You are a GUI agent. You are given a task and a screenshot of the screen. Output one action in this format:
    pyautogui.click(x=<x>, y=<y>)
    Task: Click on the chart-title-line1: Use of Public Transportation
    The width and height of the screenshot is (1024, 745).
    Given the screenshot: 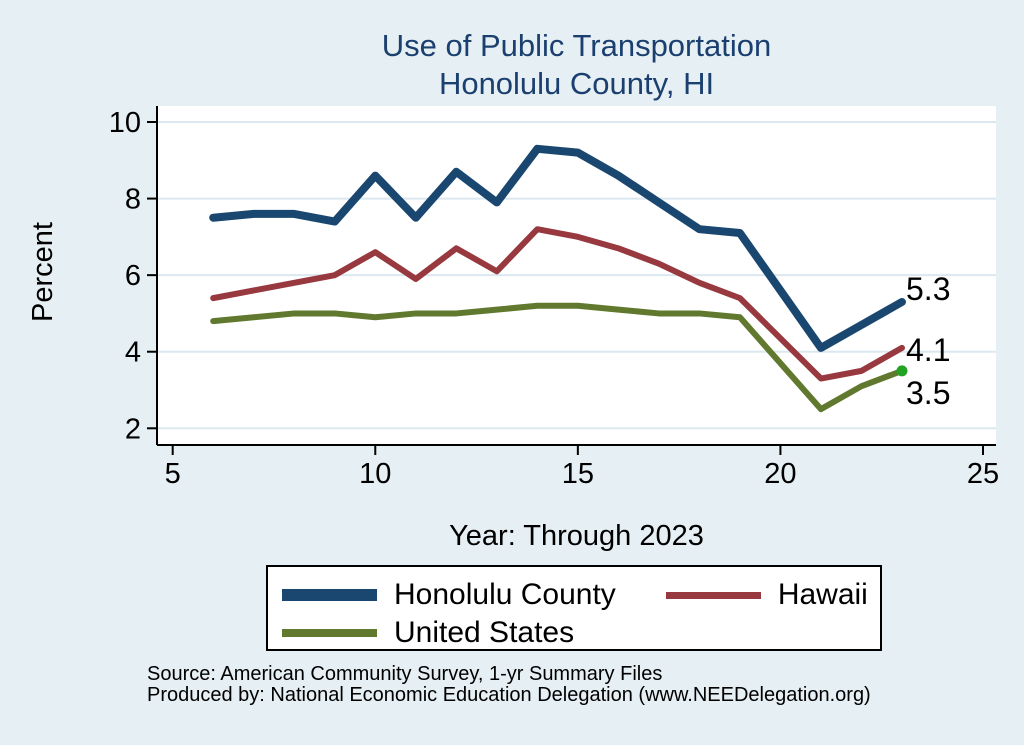 What is the action you would take?
    pyautogui.click(x=576, y=45)
    